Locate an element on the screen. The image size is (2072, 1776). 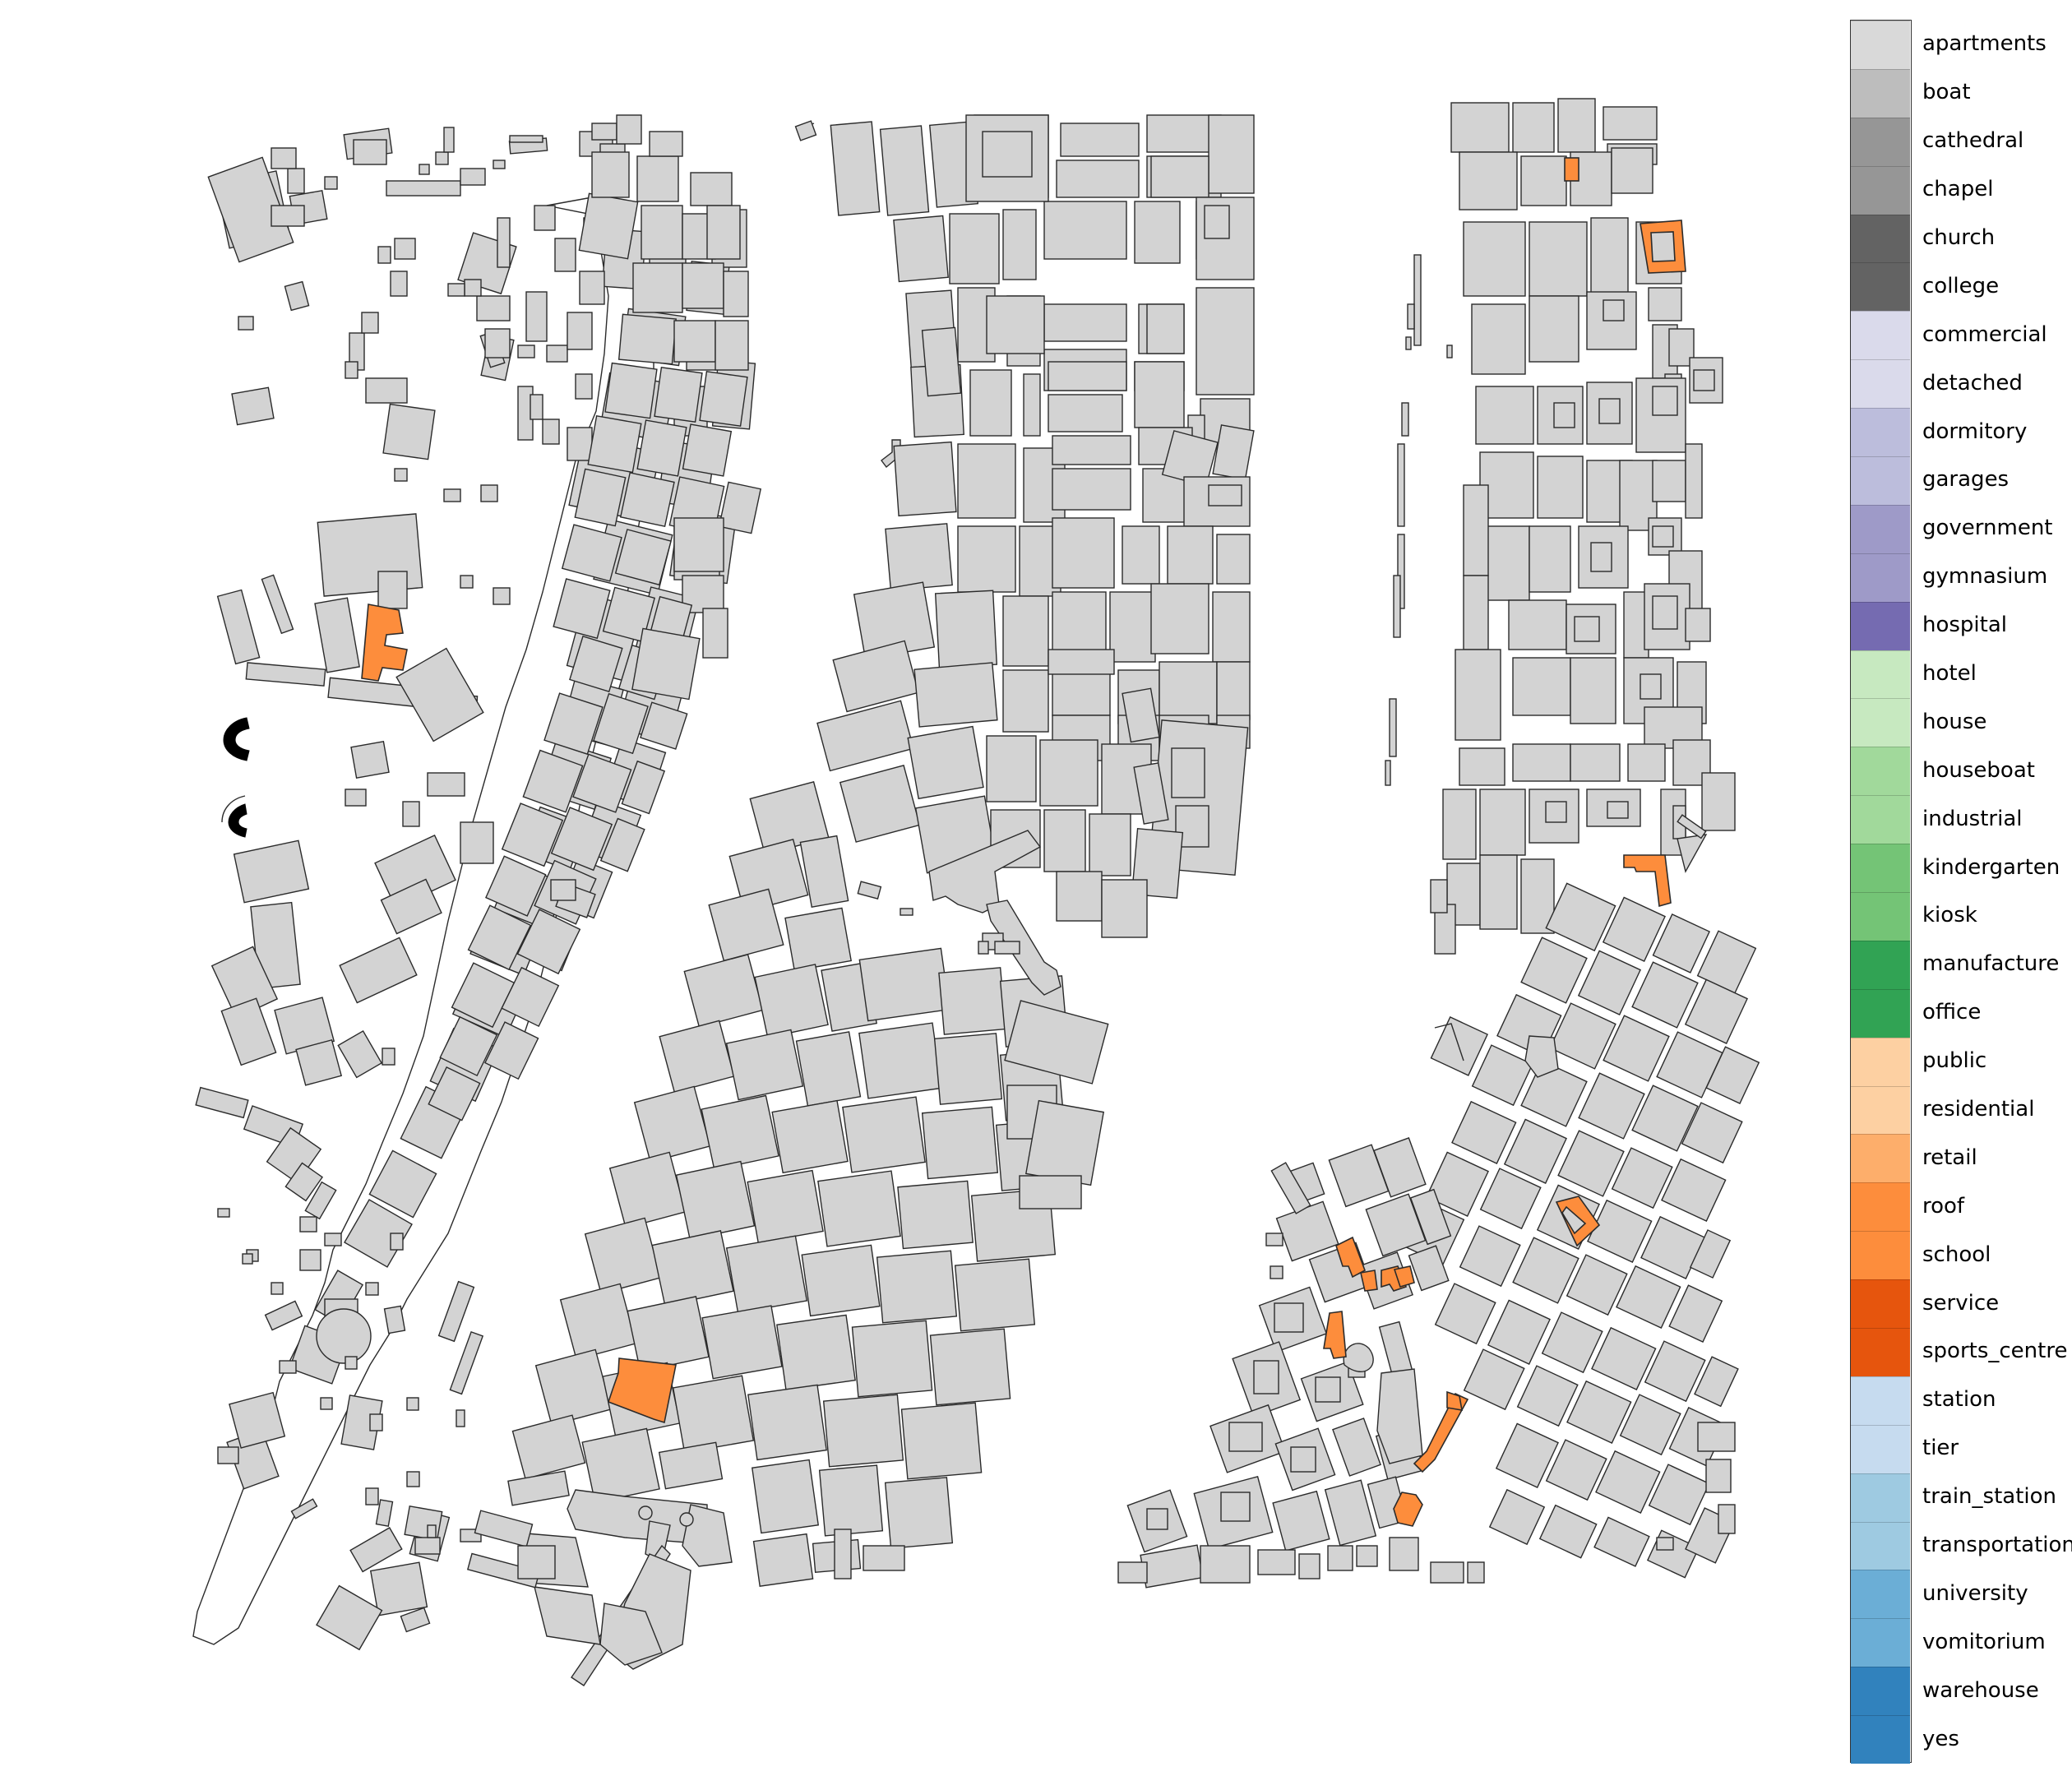
legend-label: commercial is located at coordinates (1984, 334).